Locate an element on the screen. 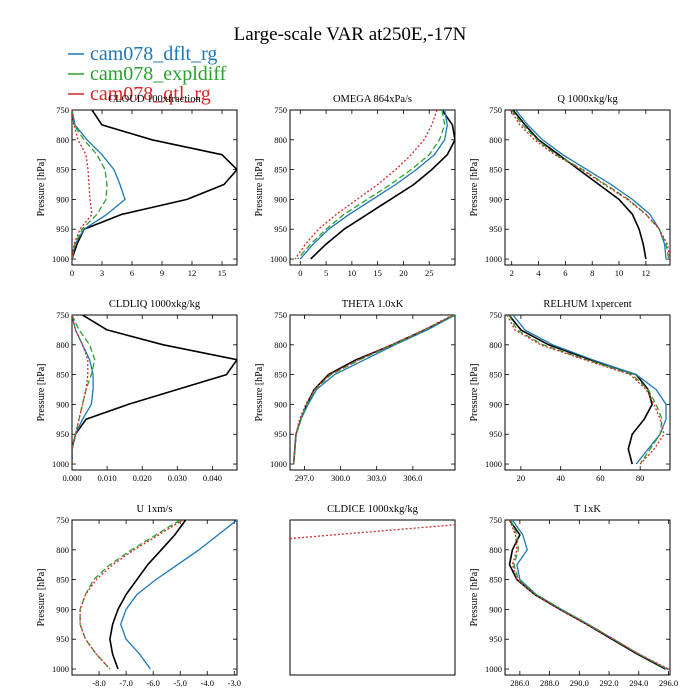 The width and height of the screenshot is (700, 700). panel-title: CLDICE 1000xkg/kg is located at coordinates (372, 509).